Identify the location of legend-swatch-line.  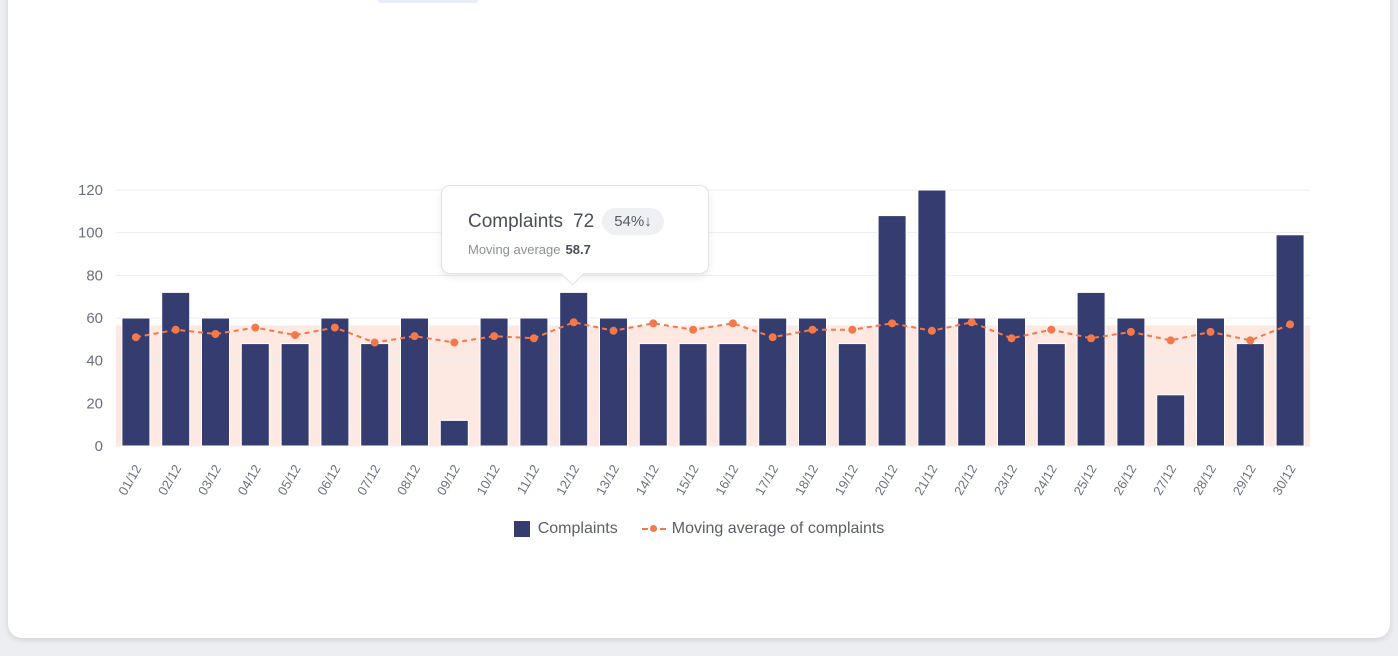
(653, 529).